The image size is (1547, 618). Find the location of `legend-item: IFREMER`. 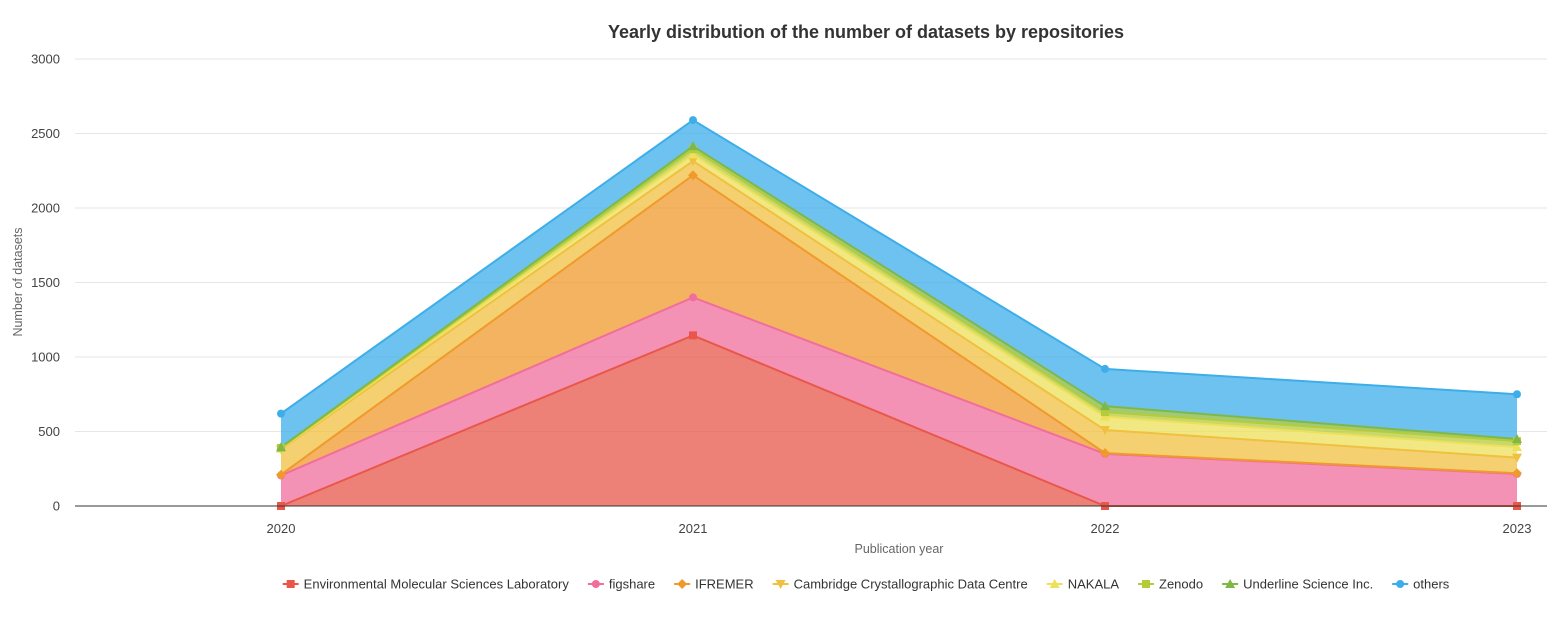

legend-item: IFREMER is located at coordinates (714, 584).